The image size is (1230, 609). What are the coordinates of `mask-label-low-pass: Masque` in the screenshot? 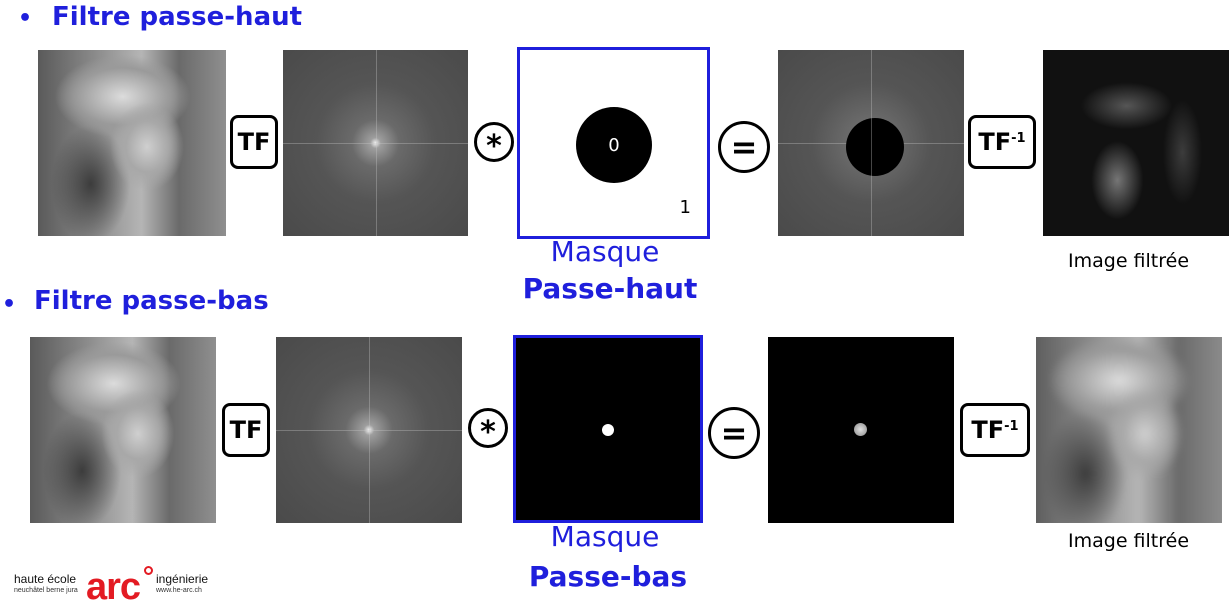 It's located at (605, 536).